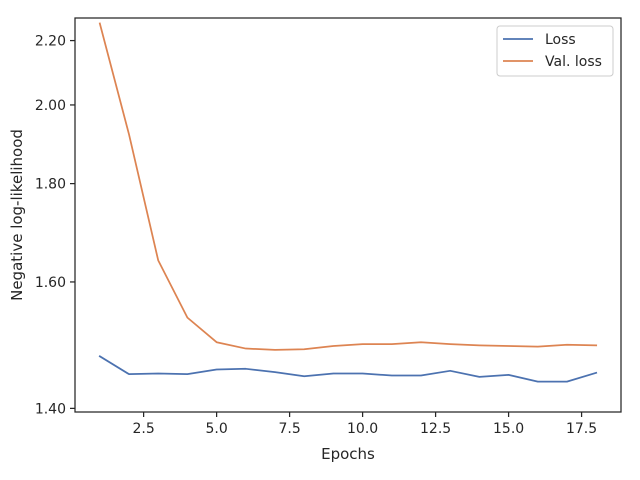  I want to click on y-tick-label: 1.80, so click(50, 185).